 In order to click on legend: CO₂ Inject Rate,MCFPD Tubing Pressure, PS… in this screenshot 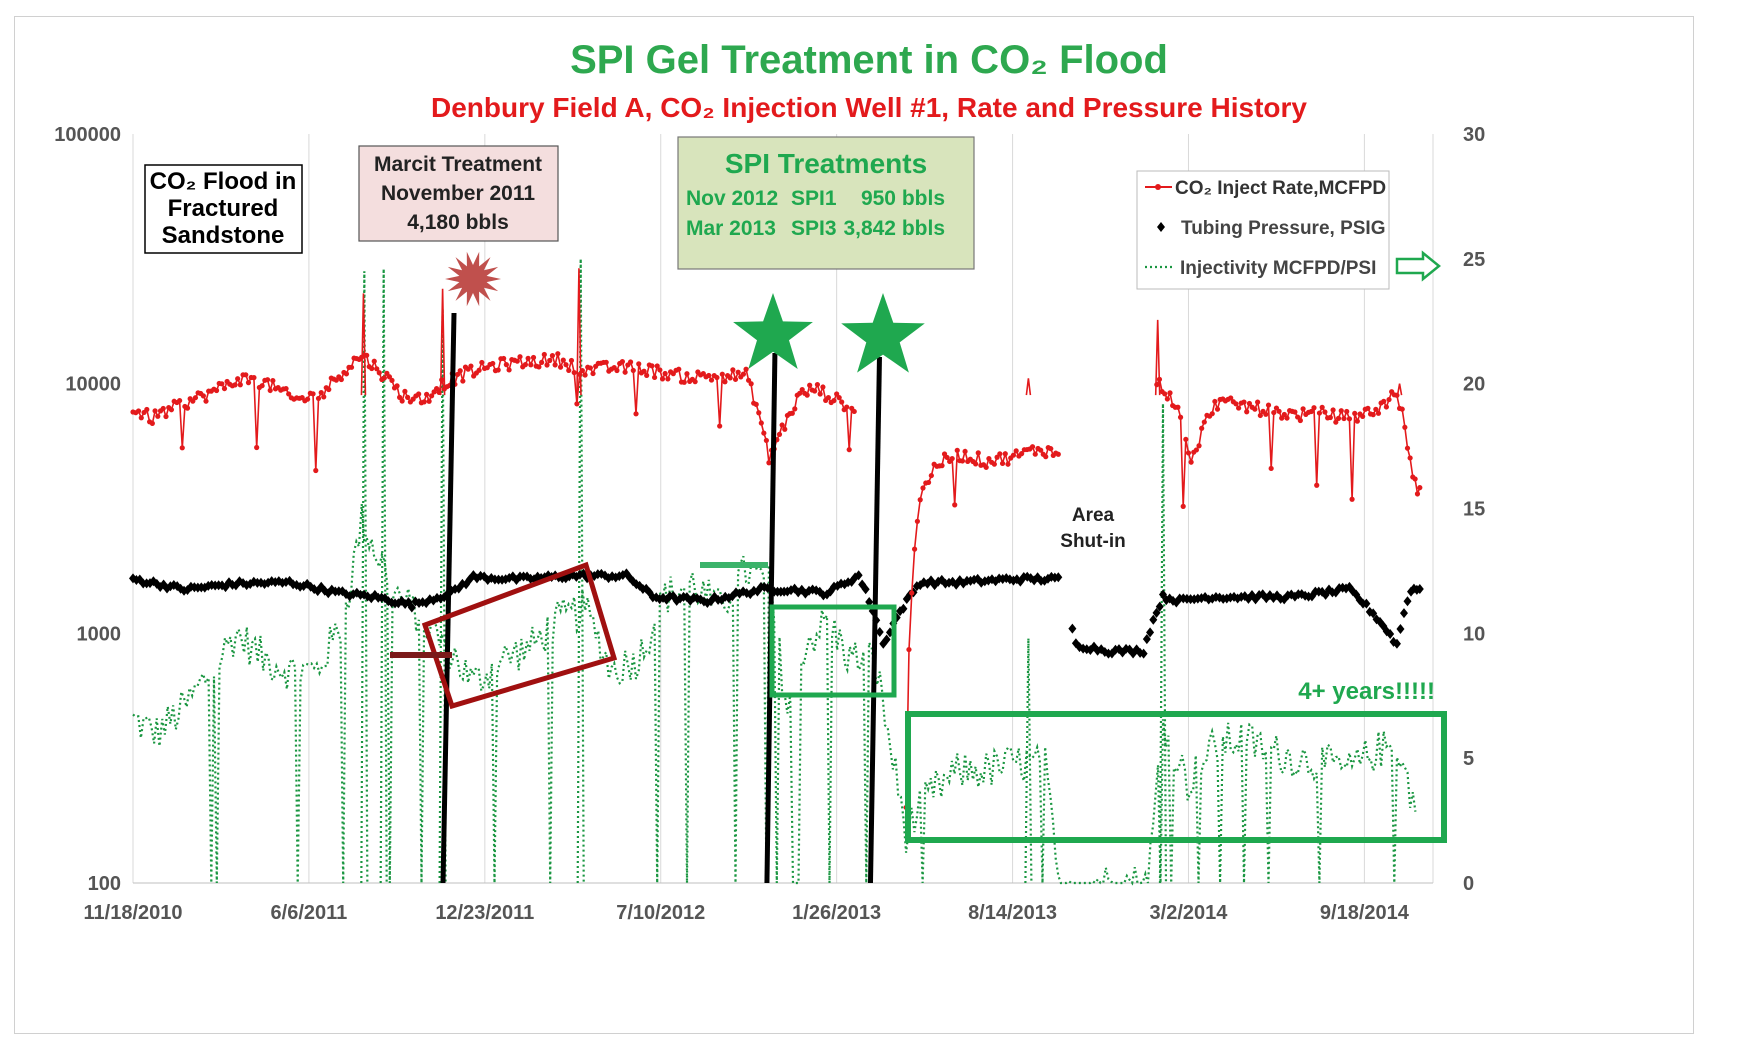, I will do `click(1288, 230)`.